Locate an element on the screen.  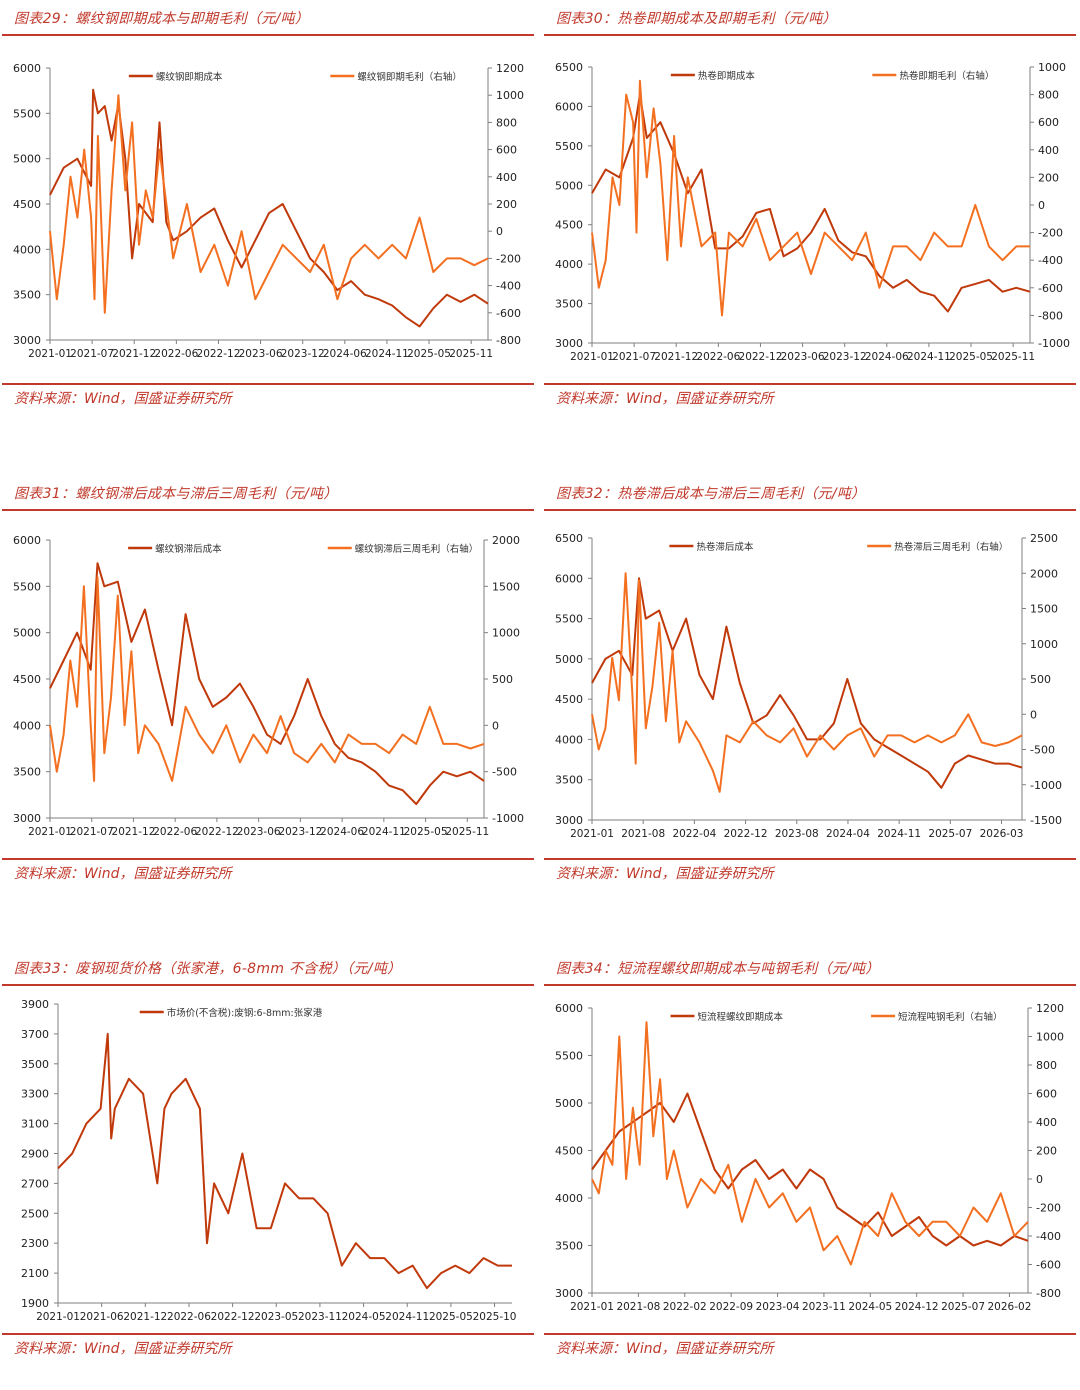
right-tick-label: -1000 is located at coordinates (1054, 343).